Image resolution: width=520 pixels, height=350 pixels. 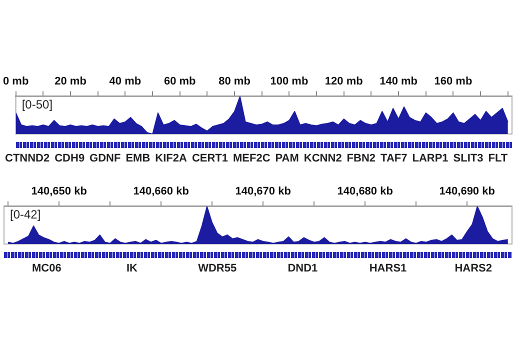 I want to click on text: KIF2A, so click(x=171, y=158).